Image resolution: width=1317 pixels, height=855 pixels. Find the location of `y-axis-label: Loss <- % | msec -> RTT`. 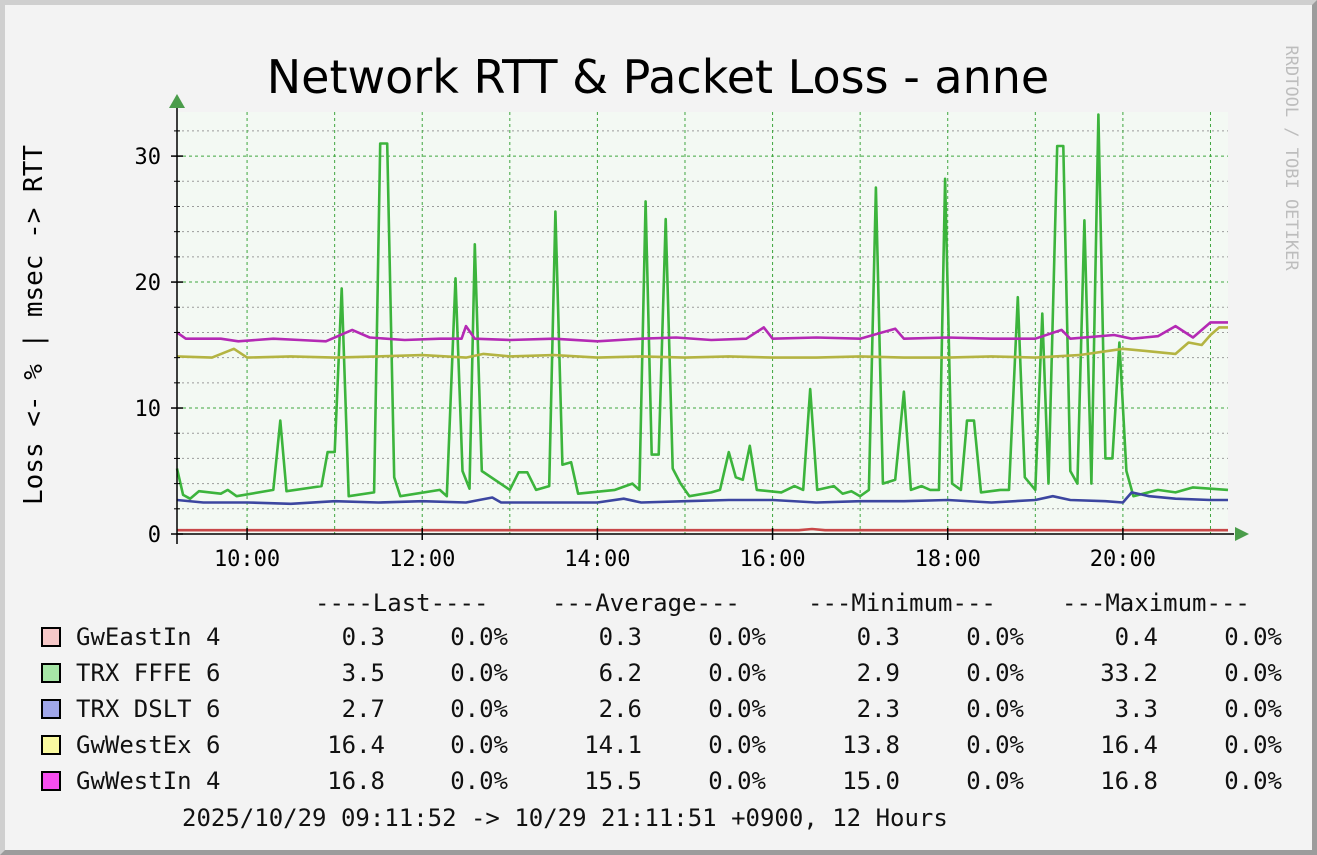

y-axis-label: Loss <- % | msec -> RTT is located at coordinates (34, 325).